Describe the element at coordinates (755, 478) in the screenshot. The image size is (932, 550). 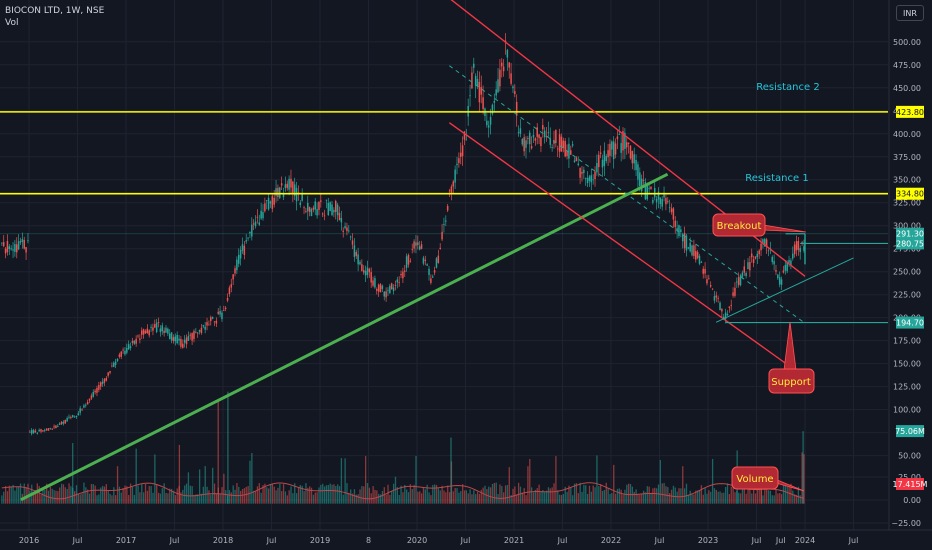
I see `volume-callout-box` at that location.